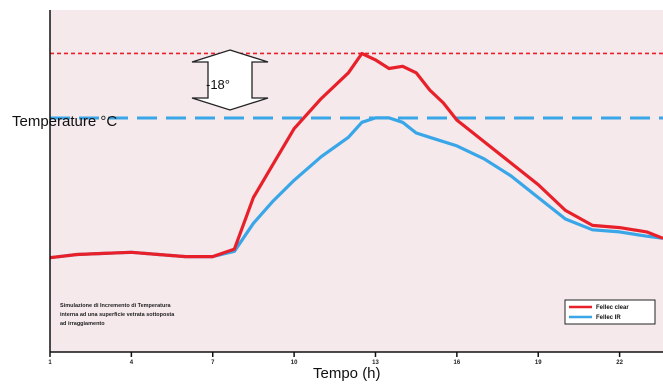 This screenshot has height=385, width=663. What do you see at coordinates (218, 84) in the screenshot?
I see `arrow-label: -18°` at bounding box center [218, 84].